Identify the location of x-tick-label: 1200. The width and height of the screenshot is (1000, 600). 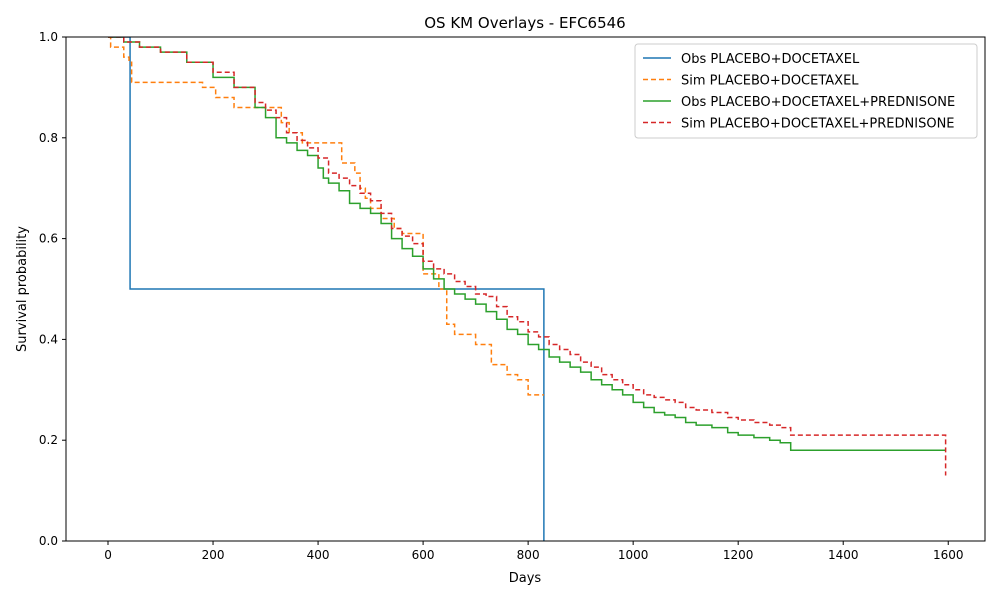
(738, 555).